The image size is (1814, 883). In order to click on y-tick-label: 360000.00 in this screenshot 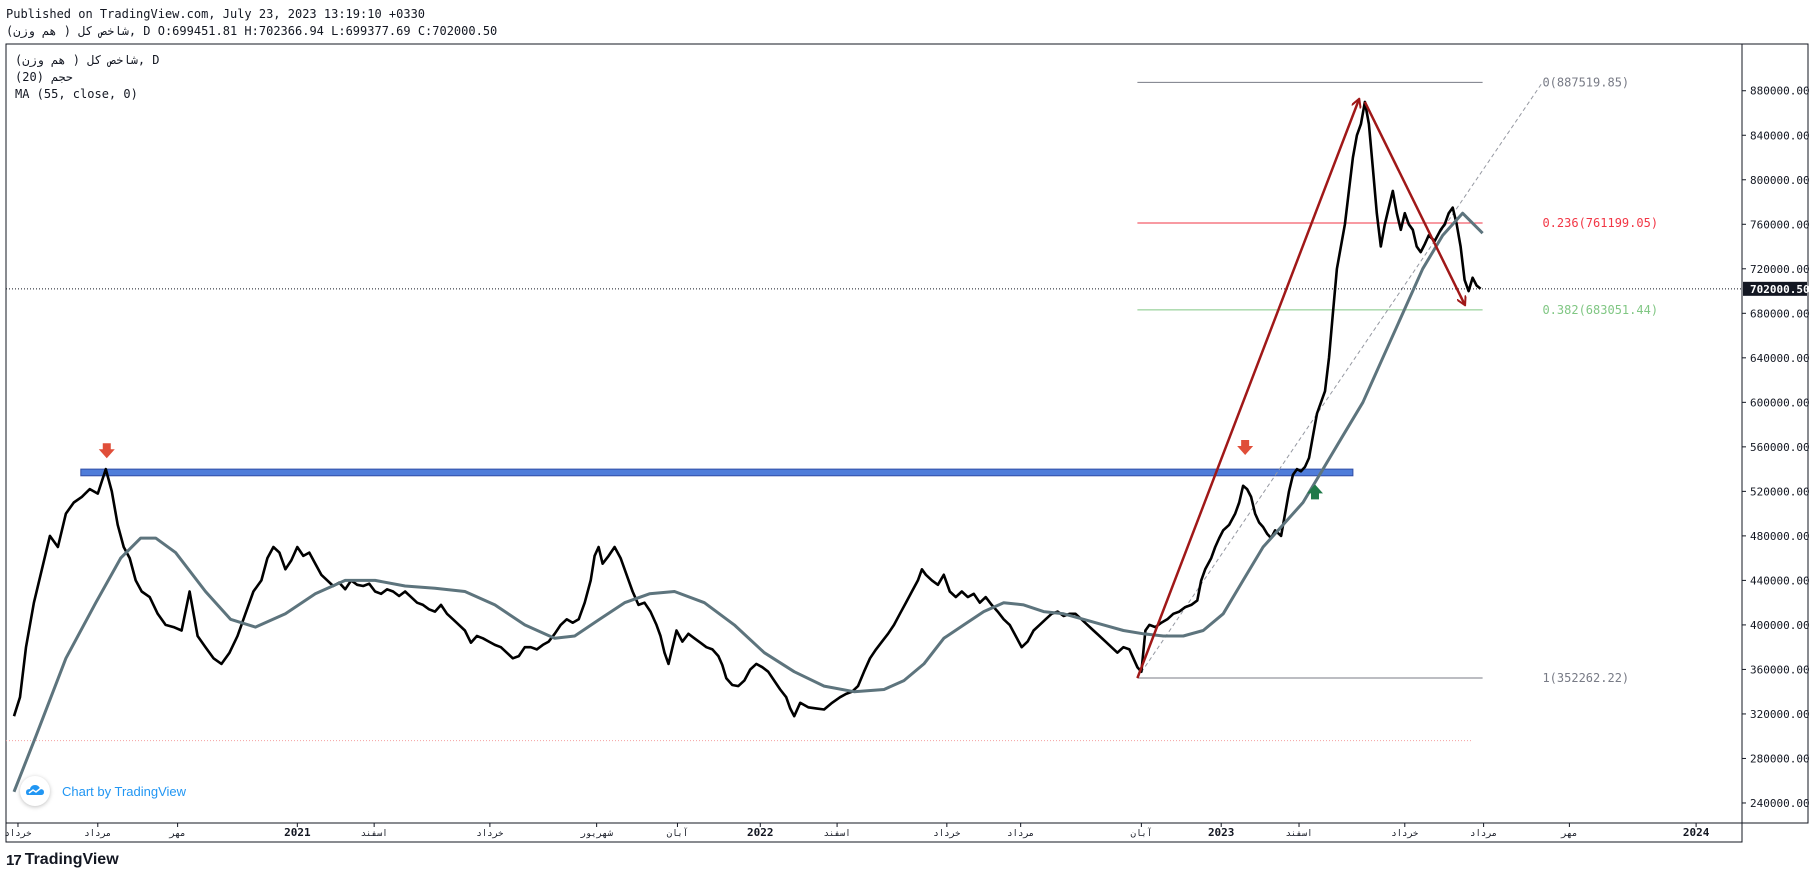, I will do `click(1780, 669)`.